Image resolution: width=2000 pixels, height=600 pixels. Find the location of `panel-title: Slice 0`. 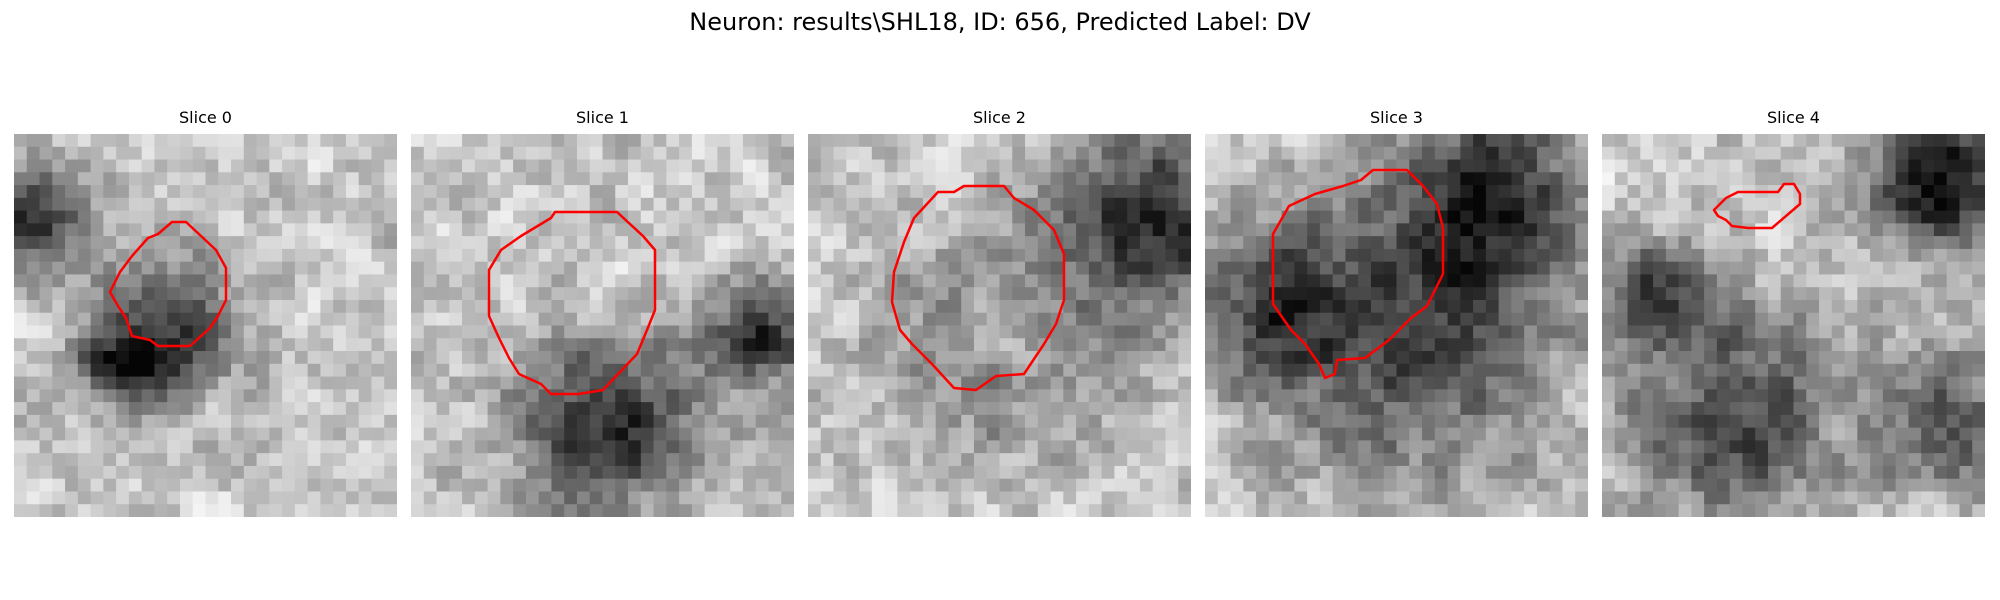

panel-title: Slice 0 is located at coordinates (205, 117).